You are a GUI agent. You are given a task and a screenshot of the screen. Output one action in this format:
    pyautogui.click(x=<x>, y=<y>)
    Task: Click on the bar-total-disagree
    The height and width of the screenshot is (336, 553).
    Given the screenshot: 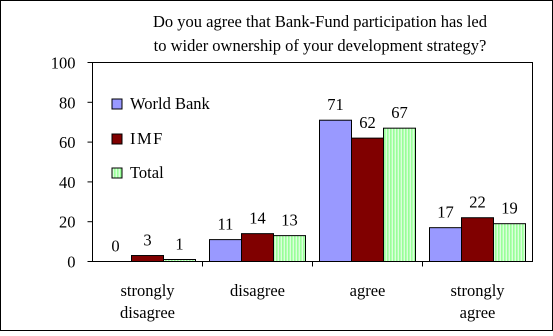 What is the action you would take?
    pyautogui.click(x=289, y=249)
    